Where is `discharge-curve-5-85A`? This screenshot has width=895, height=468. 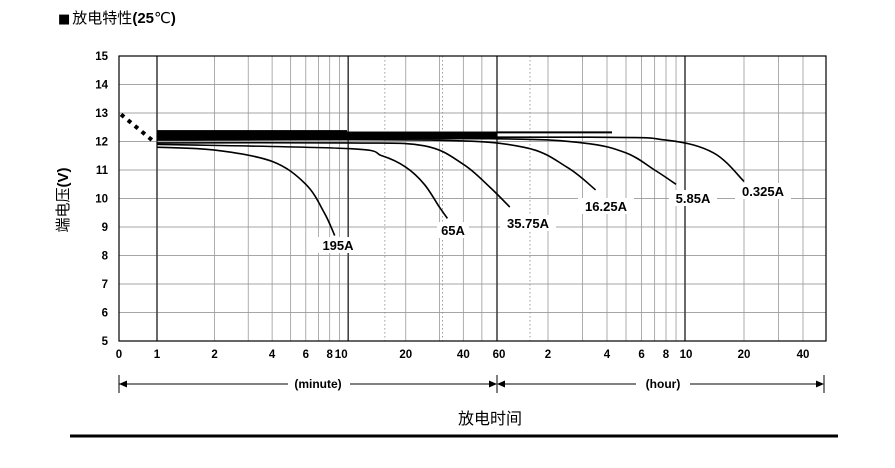
discharge-curve-5-85A is located at coordinates (416, 161).